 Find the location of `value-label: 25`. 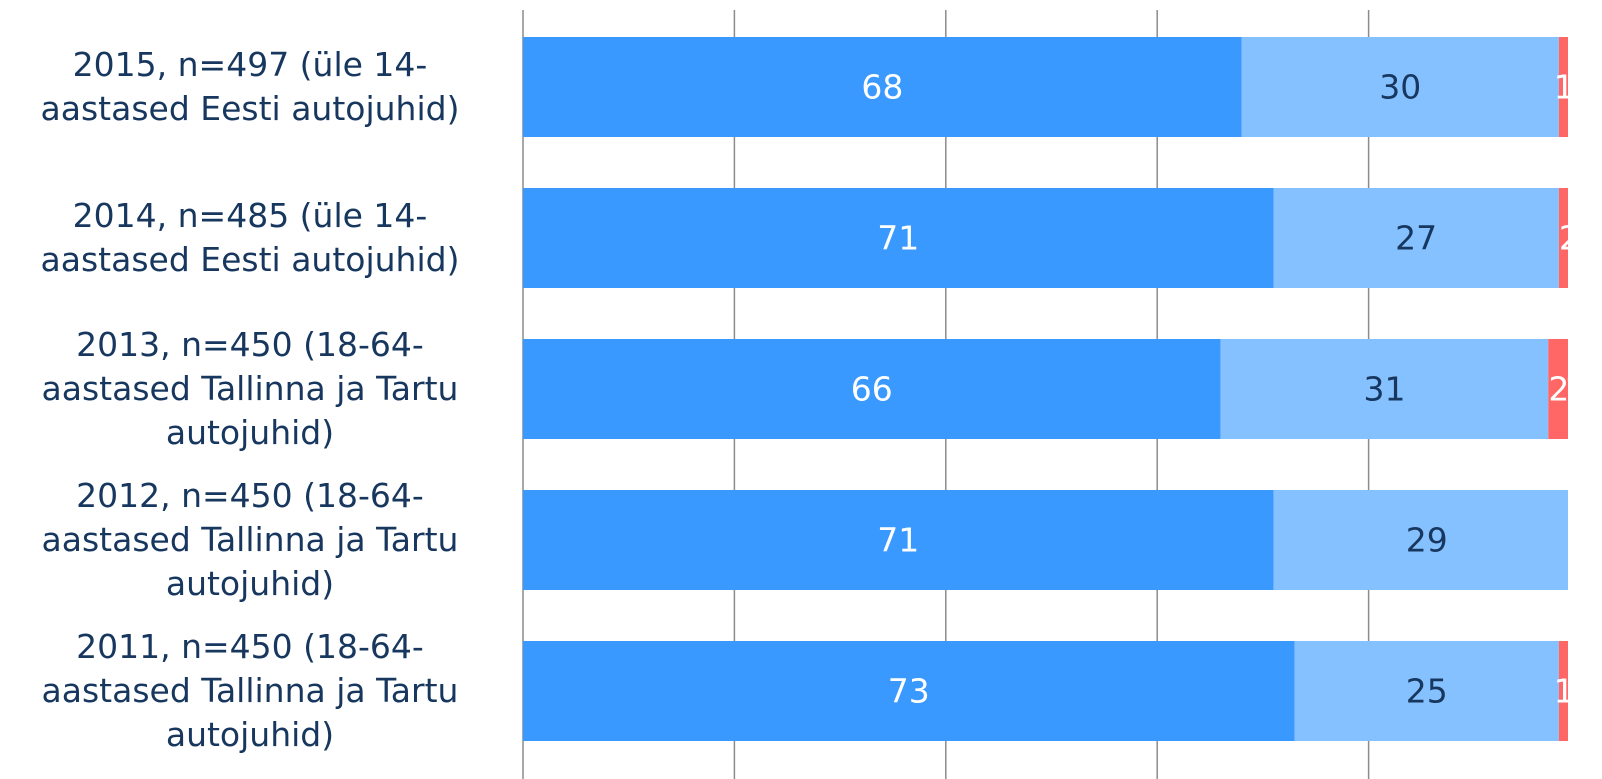

value-label: 25 is located at coordinates (1427, 691).